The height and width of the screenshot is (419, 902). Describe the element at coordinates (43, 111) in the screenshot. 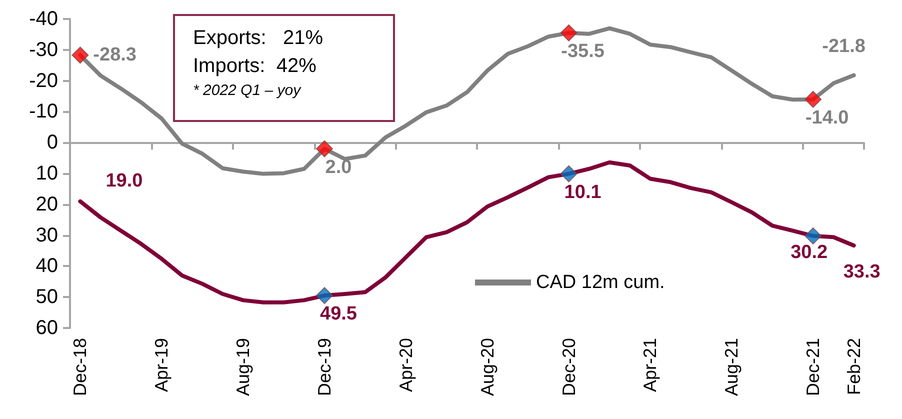

I see `y-tick-label: -10` at that location.